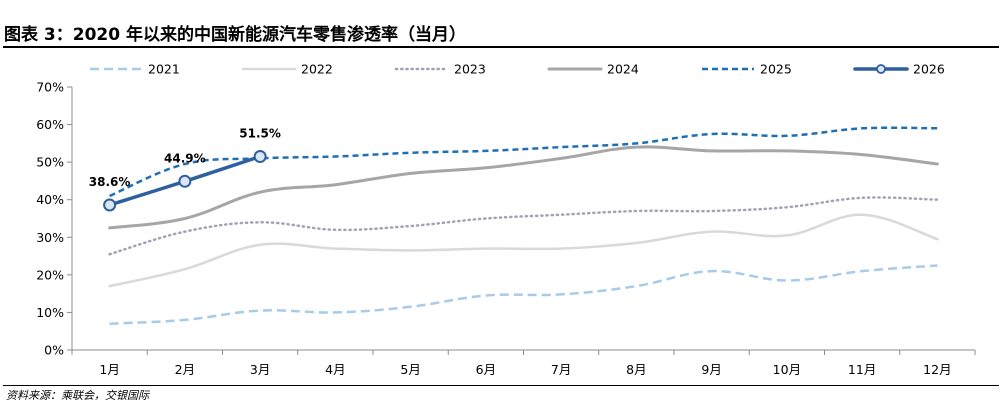  I want to click on data-label: 44.9%, so click(185, 158).